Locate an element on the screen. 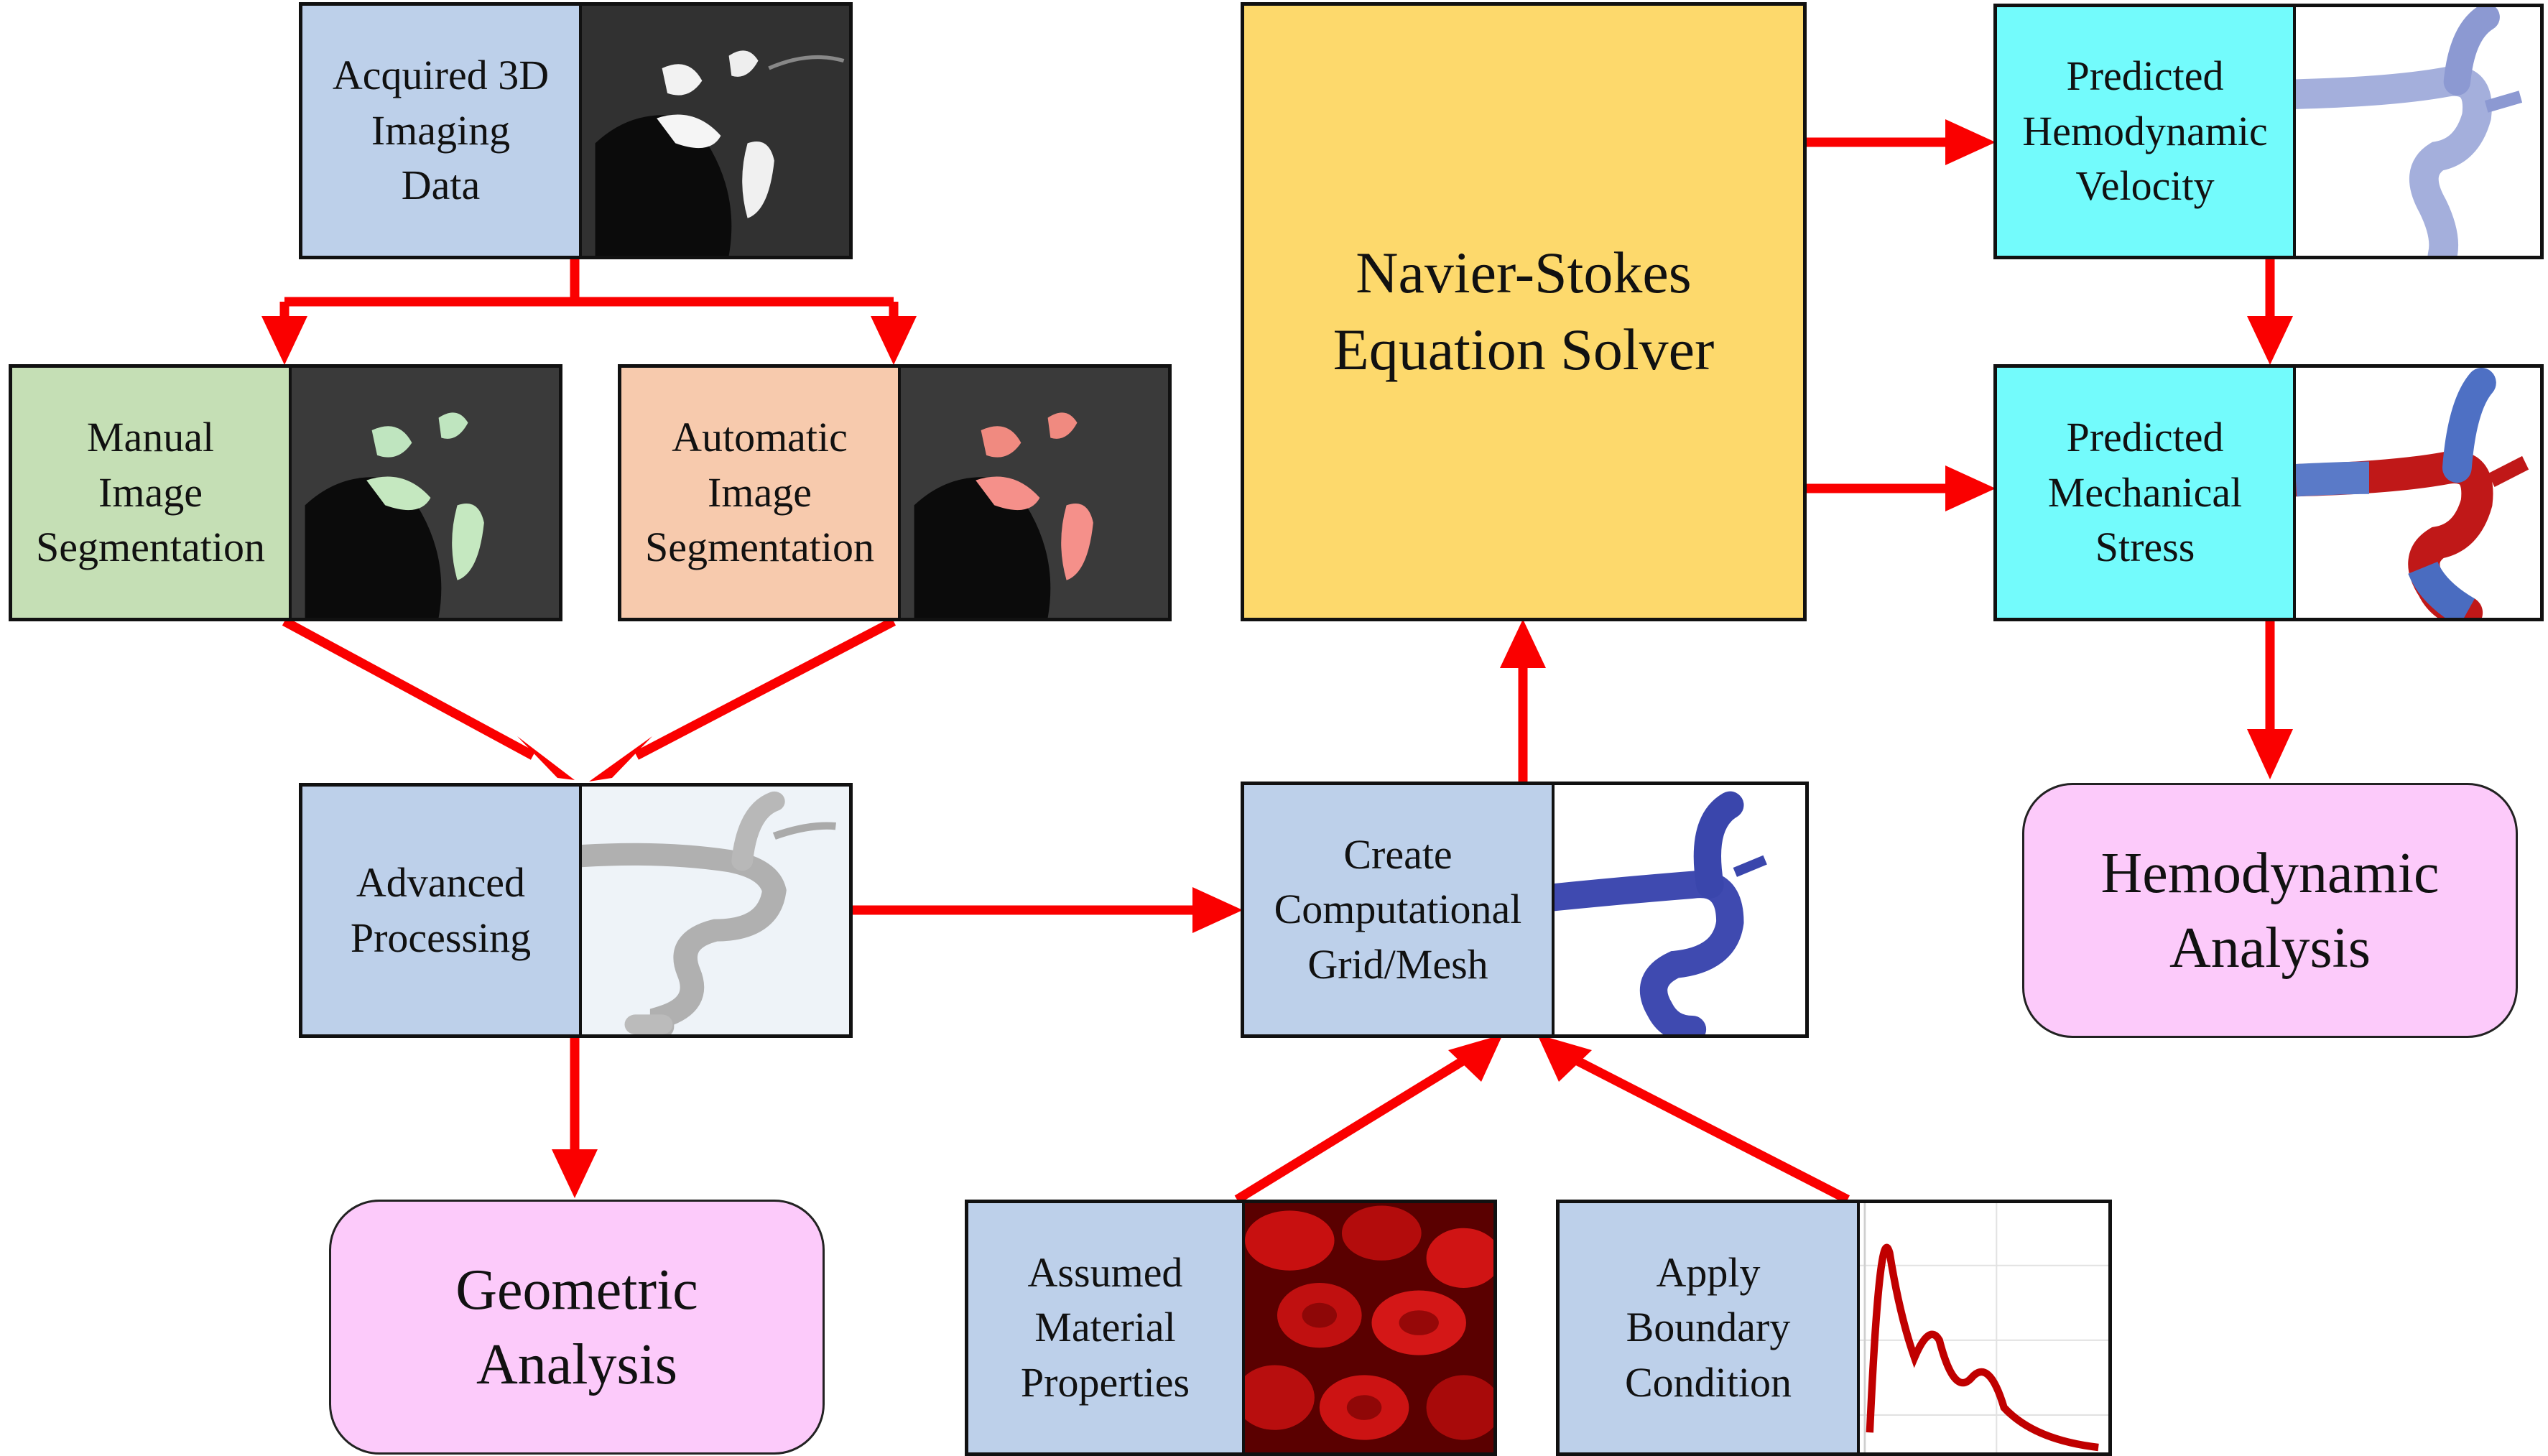  mri-slice-green-overlay-icon is located at coordinates (424, 493).